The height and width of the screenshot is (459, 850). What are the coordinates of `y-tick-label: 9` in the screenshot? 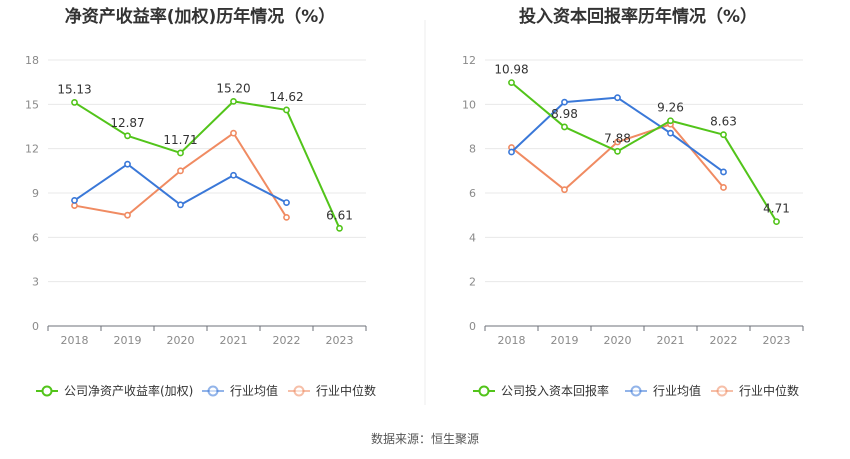 It's located at (35, 193).